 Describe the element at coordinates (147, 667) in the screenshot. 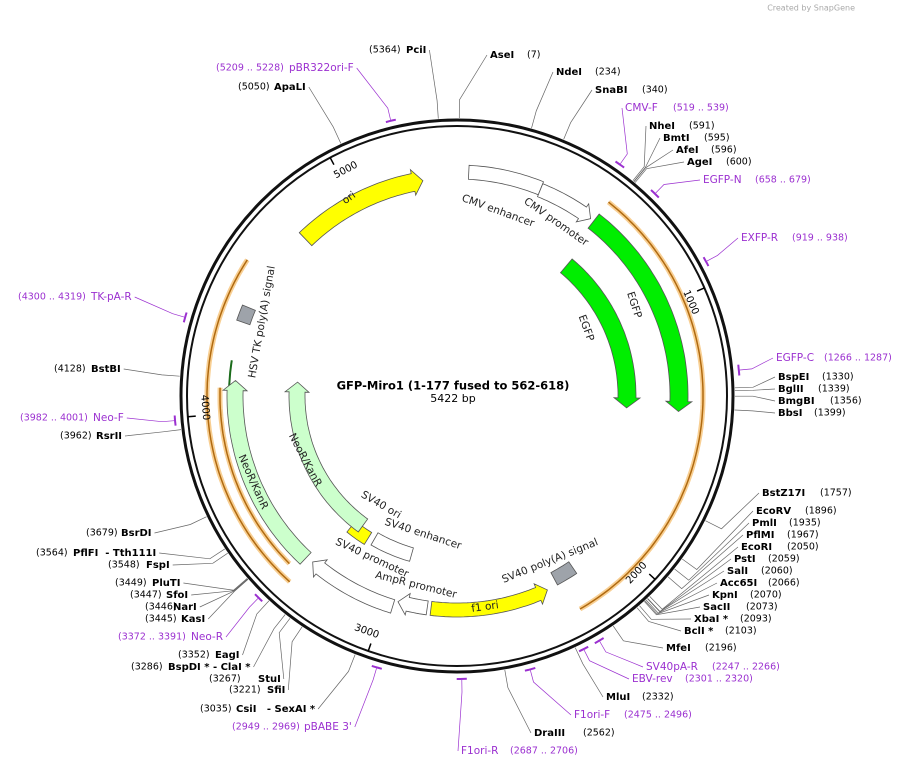

I see `site-position: (3286)` at that location.